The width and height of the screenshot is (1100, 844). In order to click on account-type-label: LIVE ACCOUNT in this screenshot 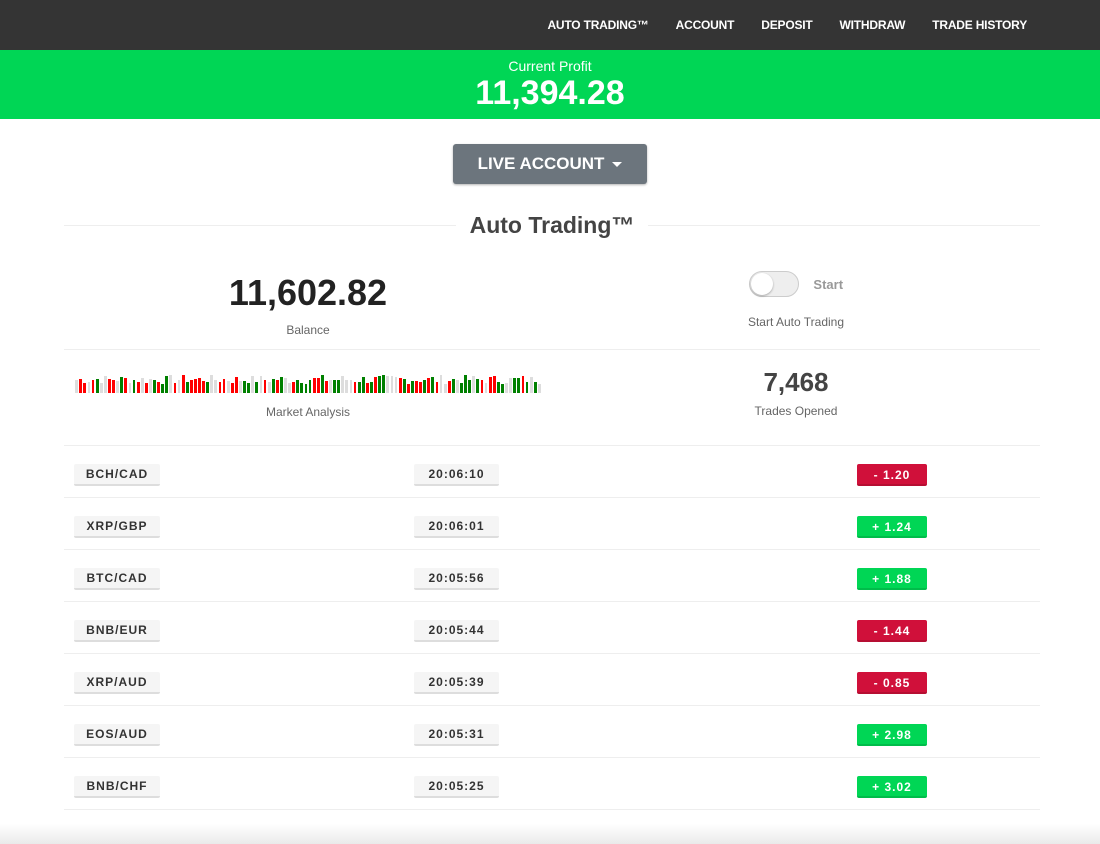, I will do `click(541, 163)`.